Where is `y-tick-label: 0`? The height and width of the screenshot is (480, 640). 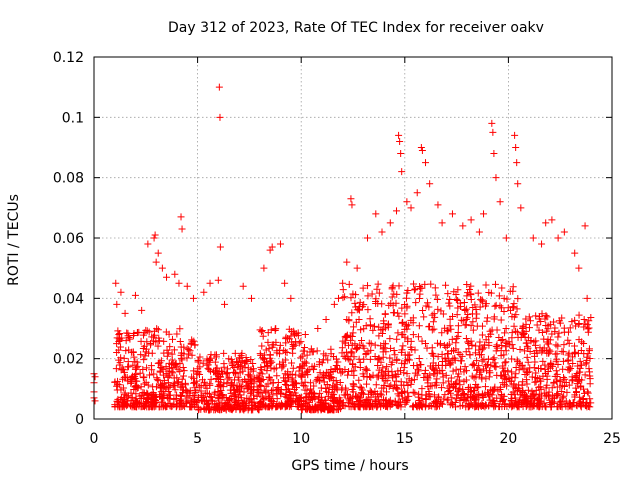 y-tick-label: 0 is located at coordinates (79, 420).